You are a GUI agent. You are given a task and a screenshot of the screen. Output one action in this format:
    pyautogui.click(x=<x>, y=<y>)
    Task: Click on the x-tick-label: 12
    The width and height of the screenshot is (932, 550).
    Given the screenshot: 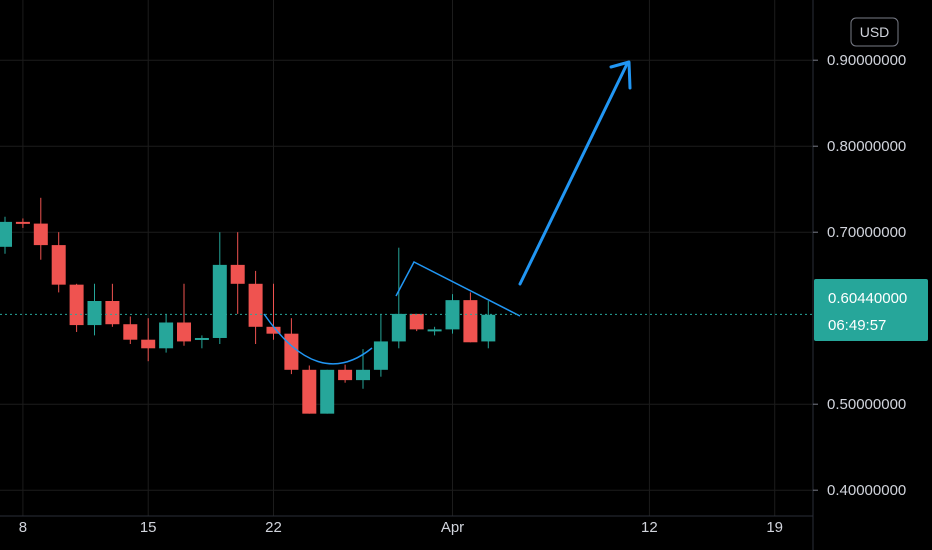 What is the action you would take?
    pyautogui.click(x=649, y=527)
    